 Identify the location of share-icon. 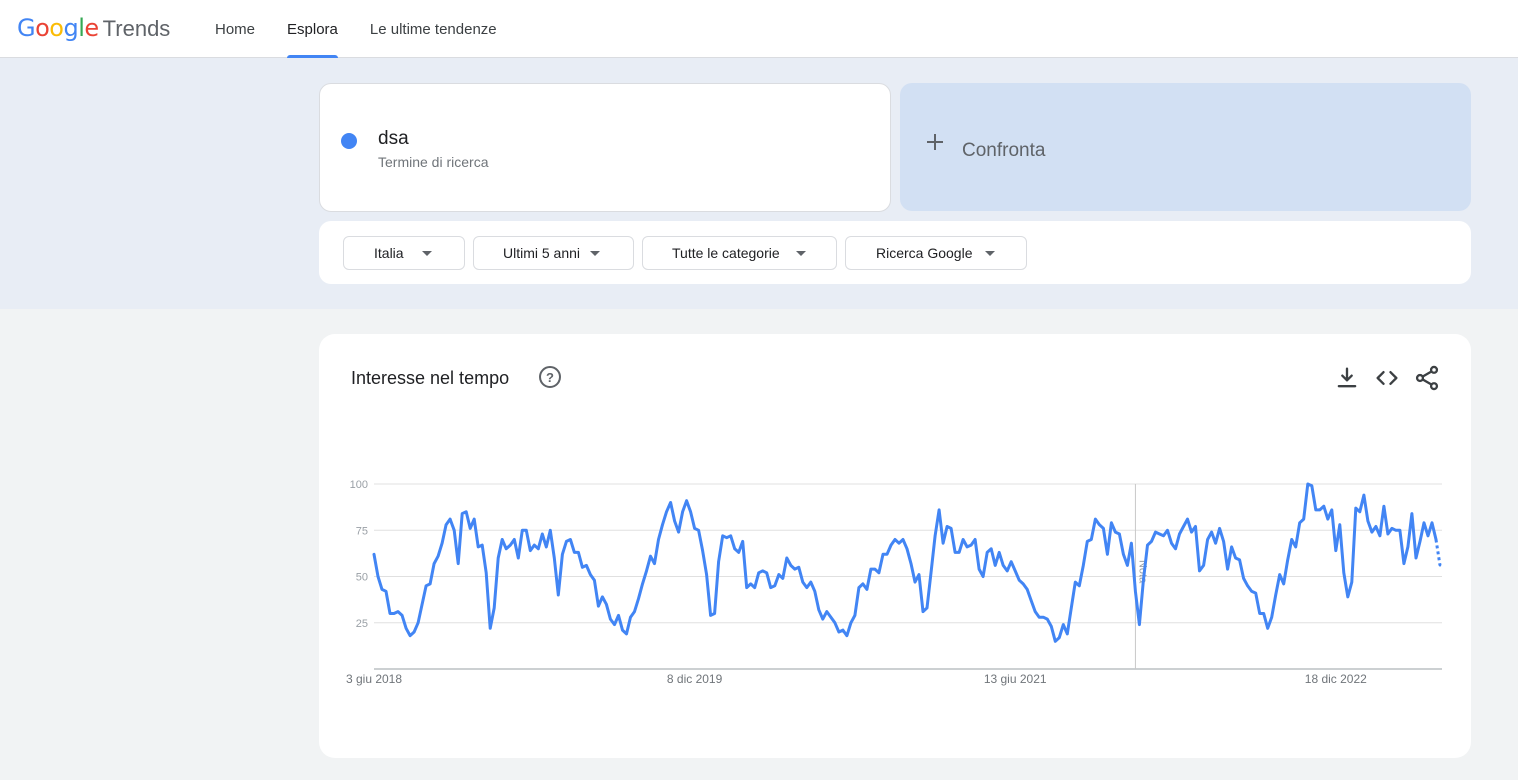
(1427, 378).